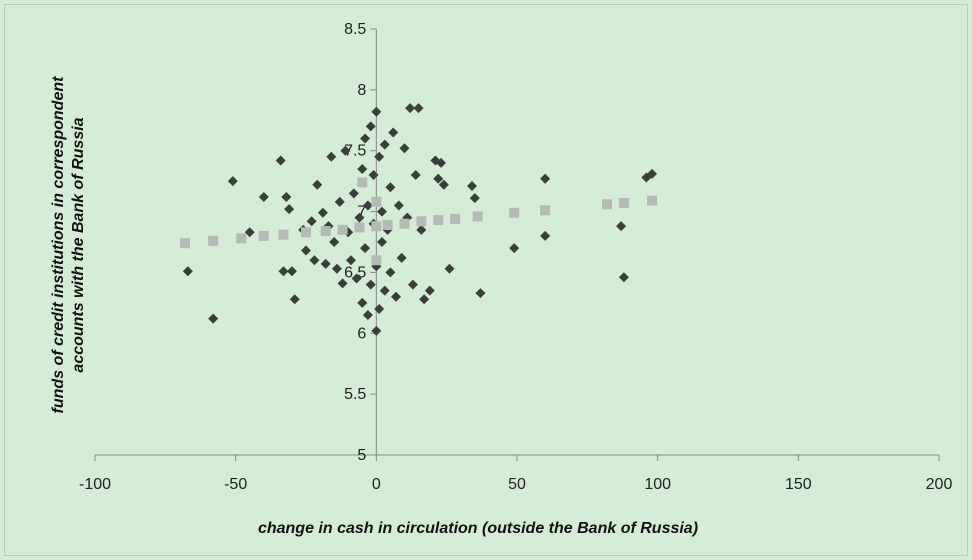 The image size is (972, 560). What do you see at coordinates (361, 212) in the screenshot?
I see `y-tick-label: 7` at bounding box center [361, 212].